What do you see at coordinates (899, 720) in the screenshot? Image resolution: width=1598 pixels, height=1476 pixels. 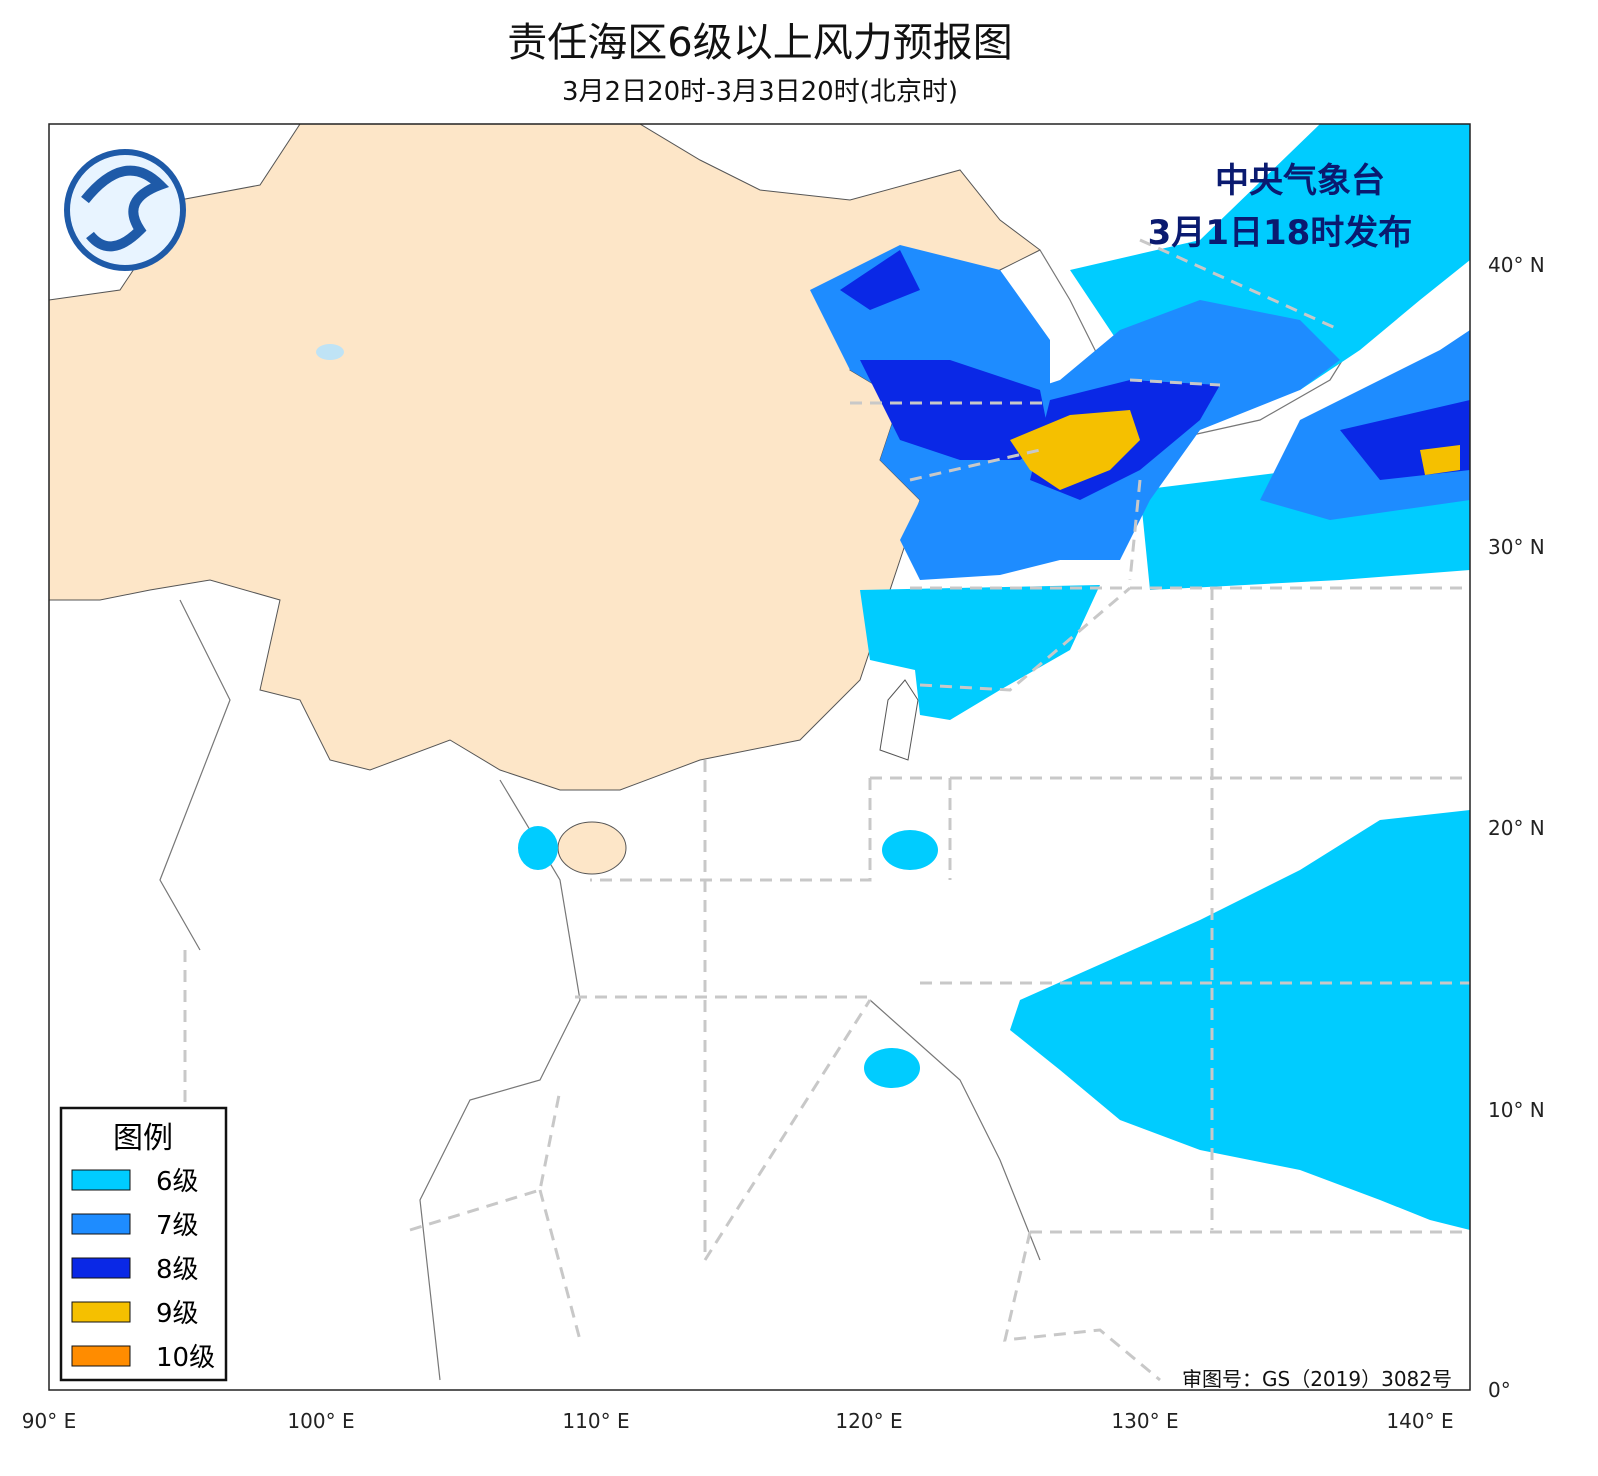 I see `taiwan` at bounding box center [899, 720].